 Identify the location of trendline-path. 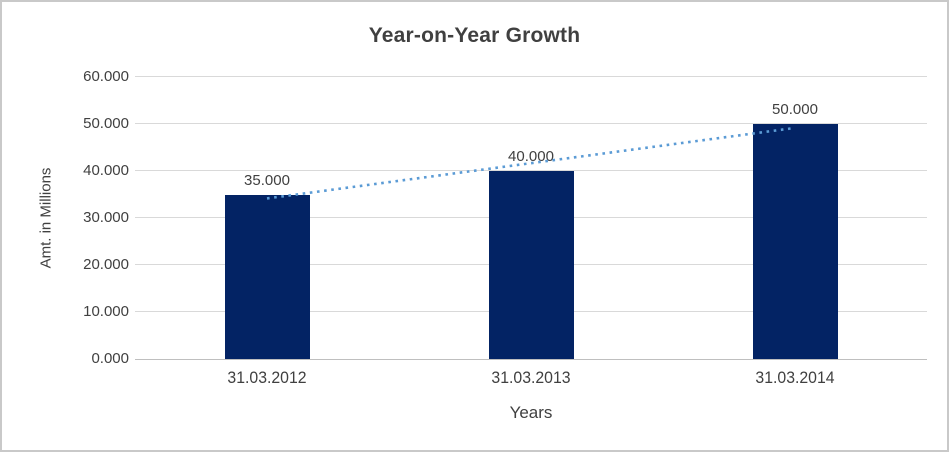
(531, 163).